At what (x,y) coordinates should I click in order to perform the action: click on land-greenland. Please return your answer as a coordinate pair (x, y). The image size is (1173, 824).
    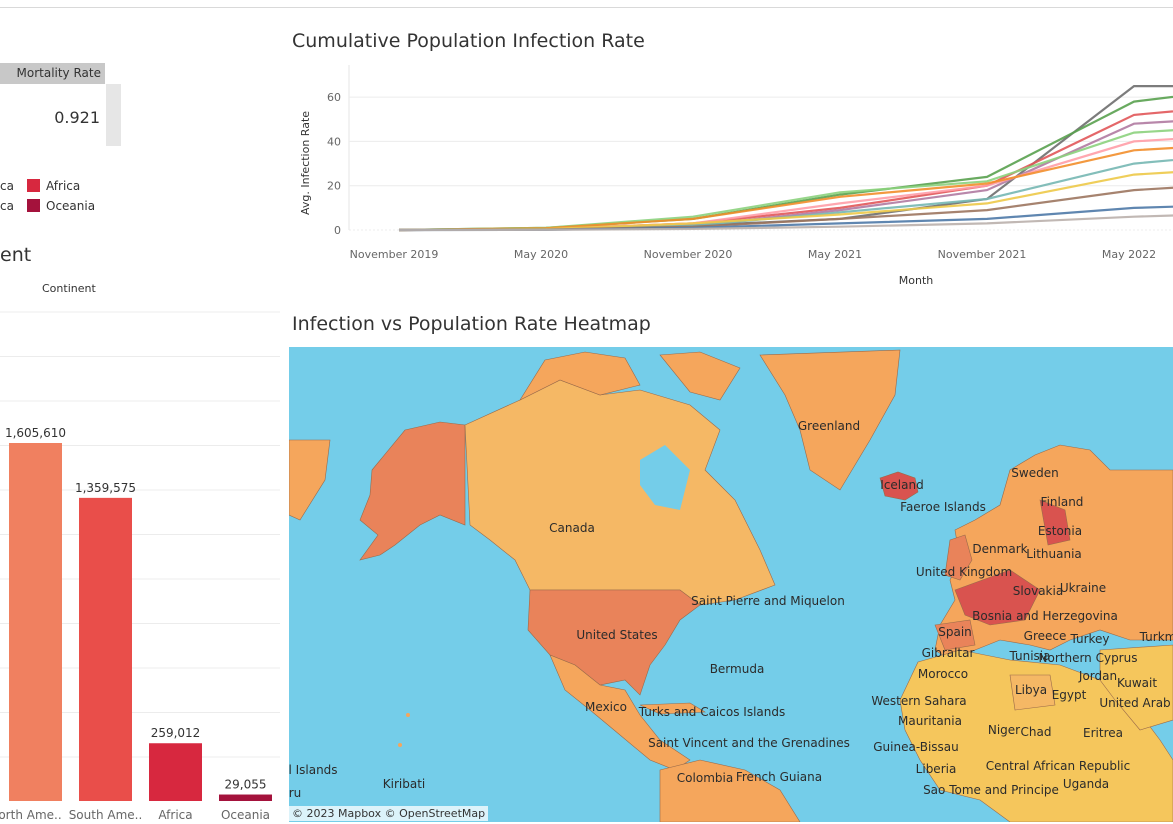
    Looking at the image, I should click on (830, 420).